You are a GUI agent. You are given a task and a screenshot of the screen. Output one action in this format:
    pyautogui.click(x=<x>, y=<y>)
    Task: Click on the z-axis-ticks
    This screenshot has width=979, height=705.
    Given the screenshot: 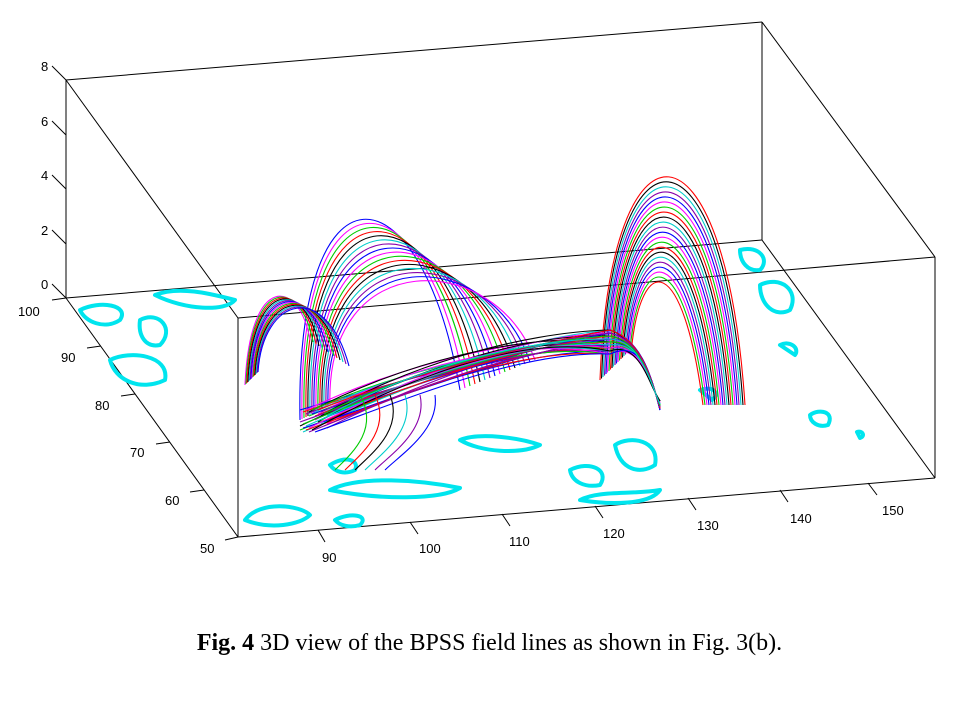 What is the action you would take?
    pyautogui.click(x=59, y=182)
    